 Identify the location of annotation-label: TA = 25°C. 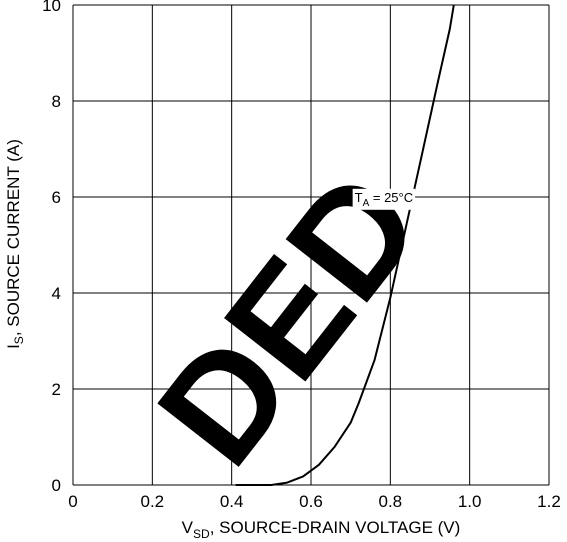
(384, 199).